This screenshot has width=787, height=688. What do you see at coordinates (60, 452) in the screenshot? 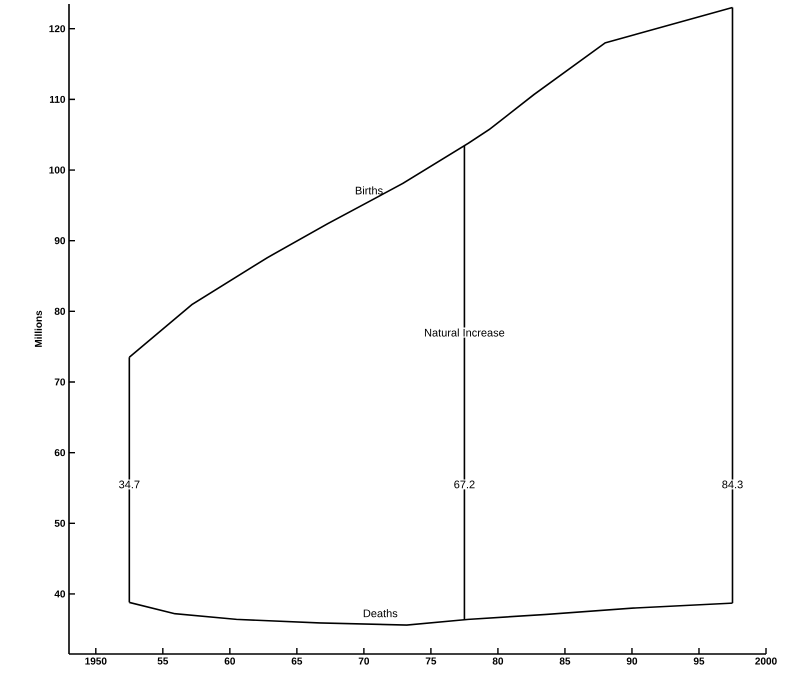
I see `y-tick-label: 60` at bounding box center [60, 452].